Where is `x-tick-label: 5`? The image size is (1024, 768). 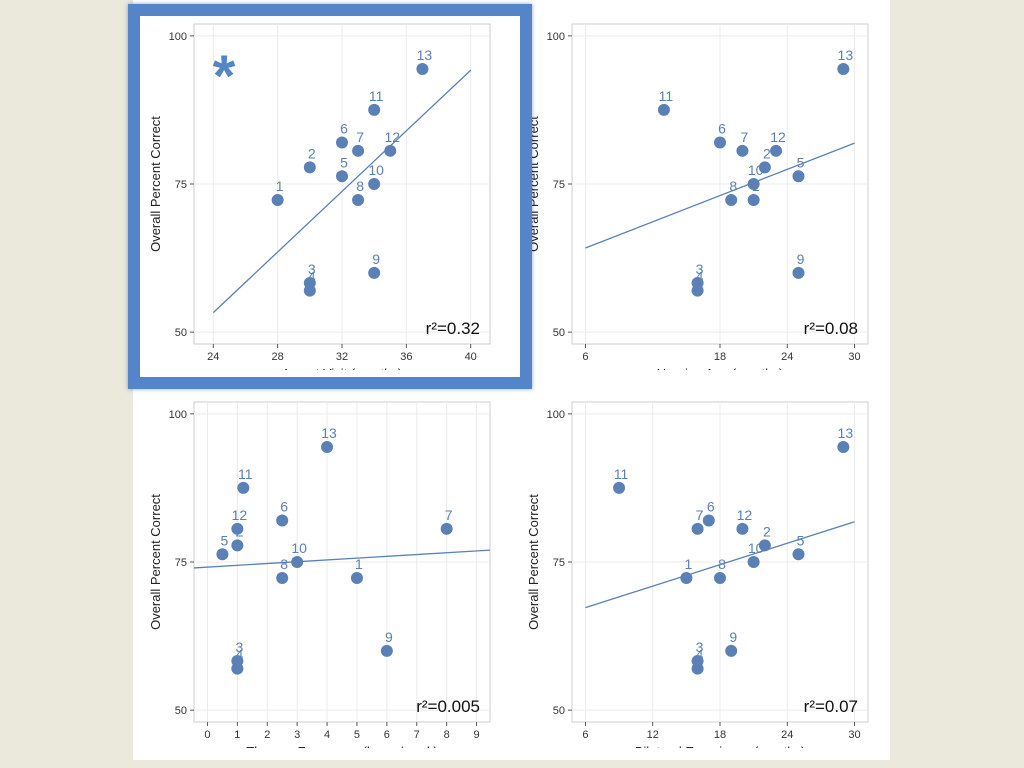
x-tick-label: 5 is located at coordinates (357, 735).